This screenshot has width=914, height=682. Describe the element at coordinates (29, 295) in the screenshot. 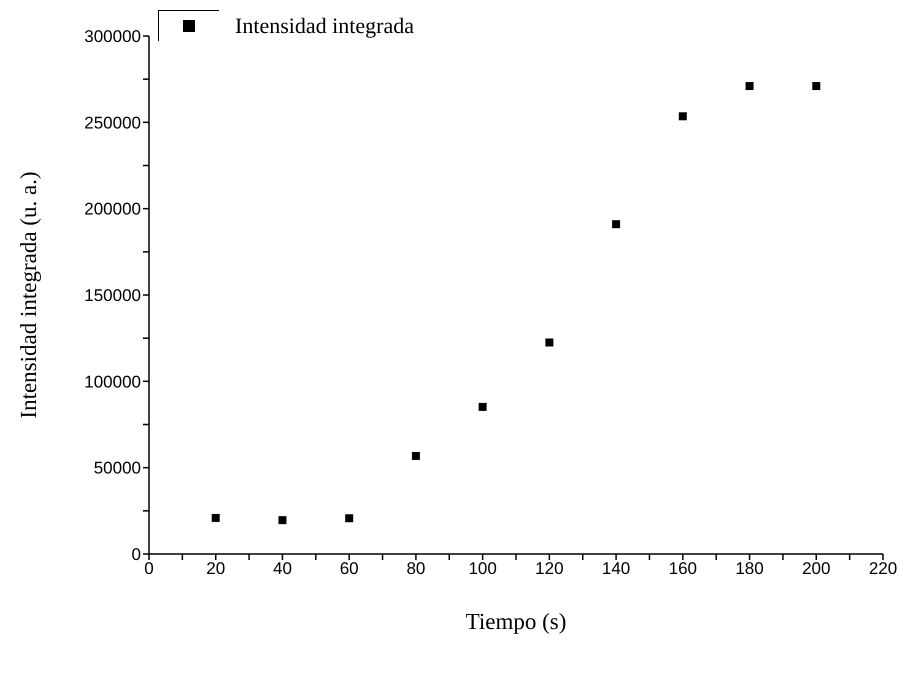

I see `y-axis-title: Intensidad integrada (u. a.)` at that location.